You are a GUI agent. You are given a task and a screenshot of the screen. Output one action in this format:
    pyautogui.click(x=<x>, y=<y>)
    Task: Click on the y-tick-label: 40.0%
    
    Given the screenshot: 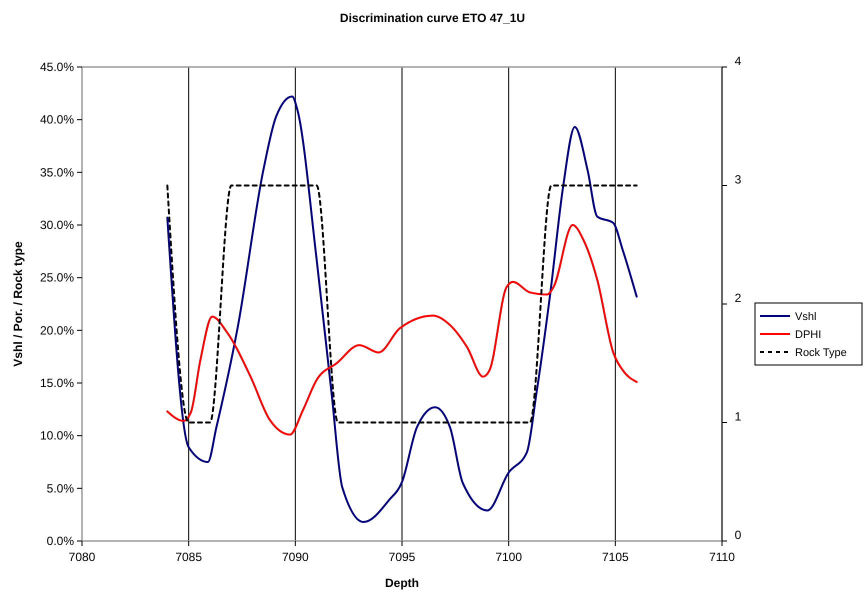 What is the action you would take?
    pyautogui.click(x=57, y=119)
    